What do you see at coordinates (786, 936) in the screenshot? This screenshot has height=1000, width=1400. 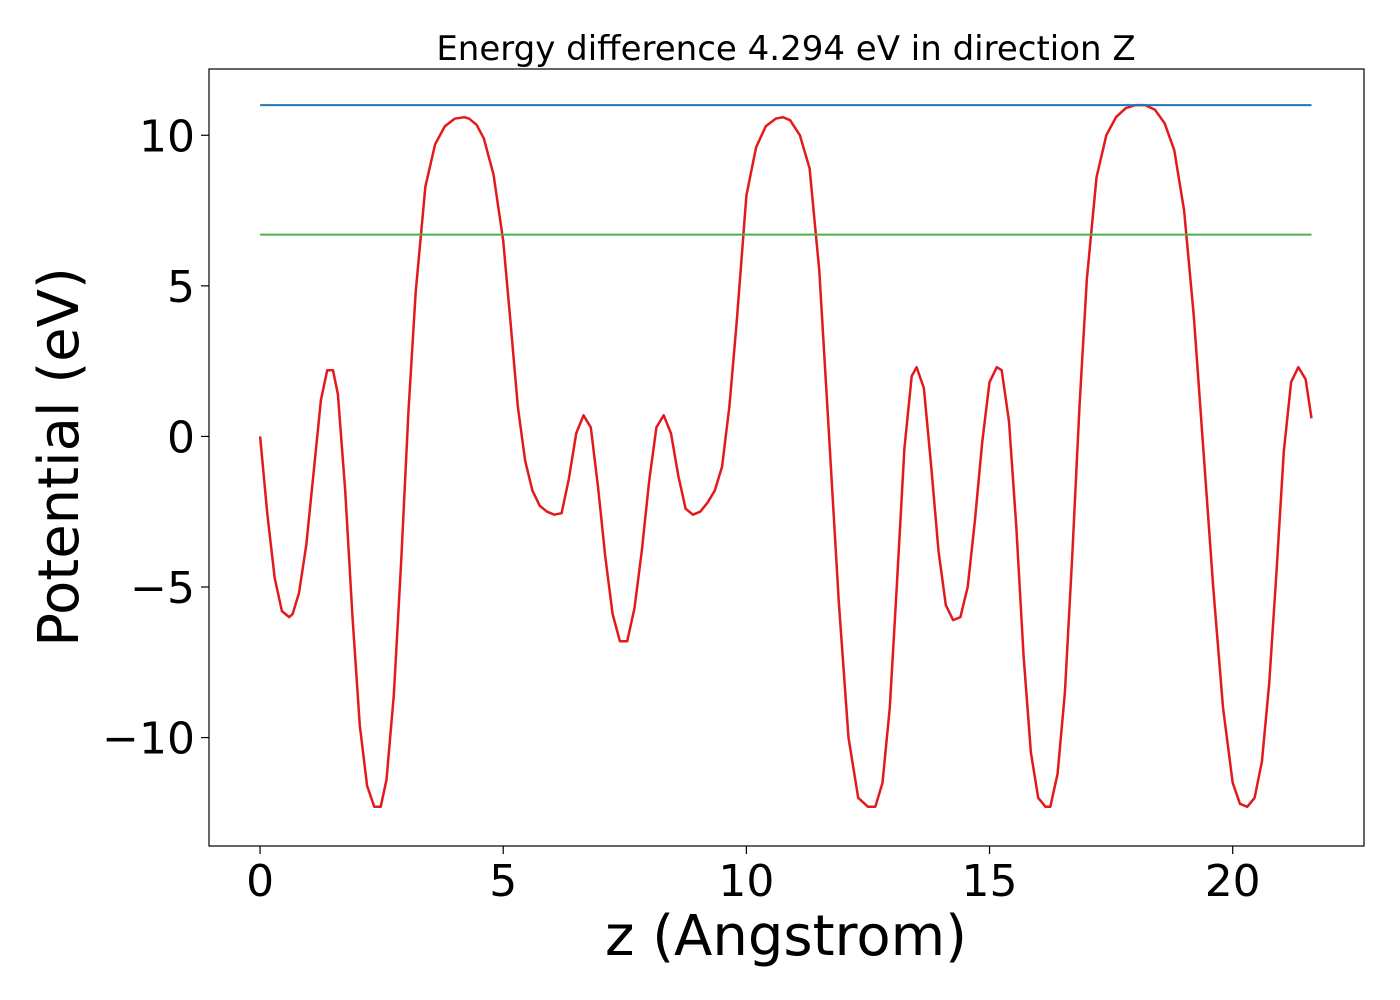 I see `x-axis-label: z (Angstrom)` at bounding box center [786, 936].